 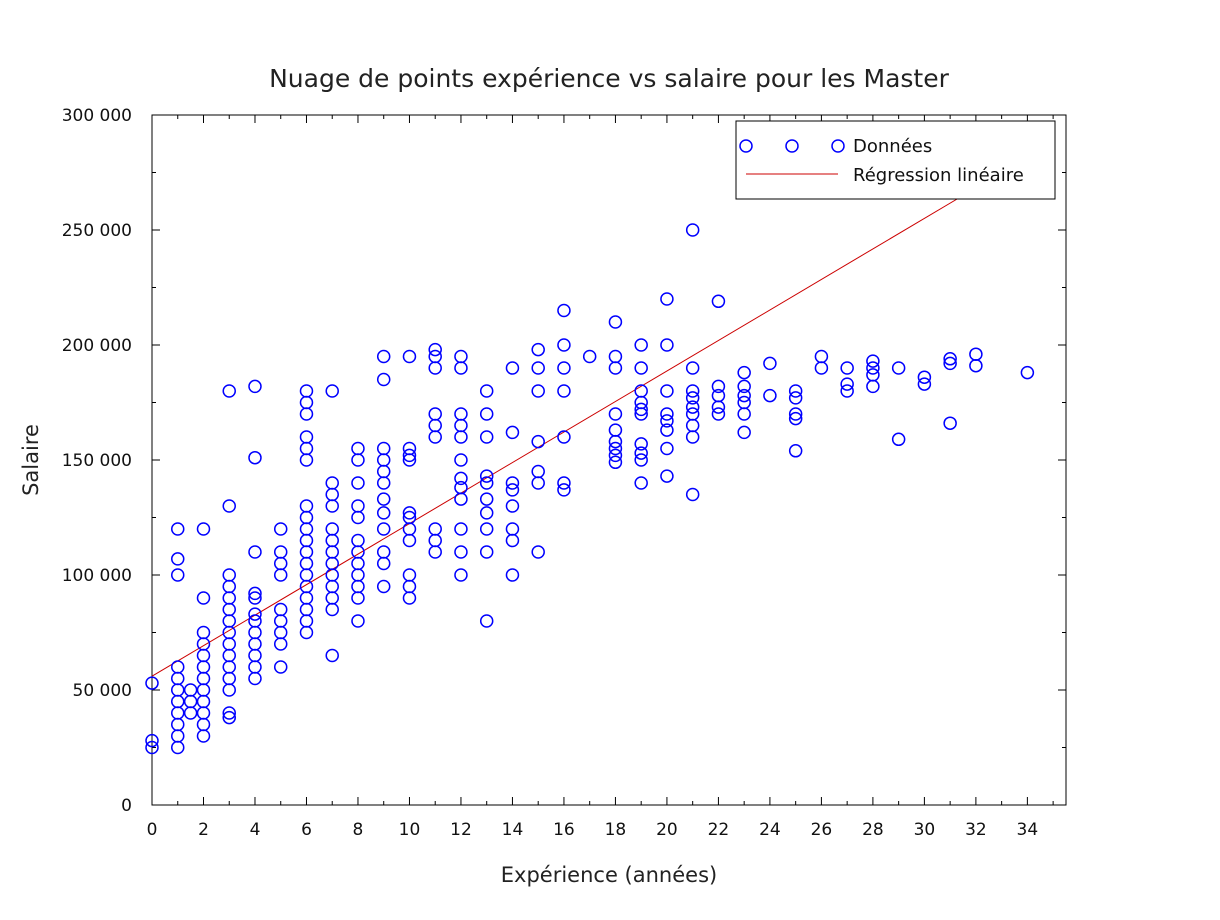 I want to click on legend-marker-points, so click(x=746, y=146).